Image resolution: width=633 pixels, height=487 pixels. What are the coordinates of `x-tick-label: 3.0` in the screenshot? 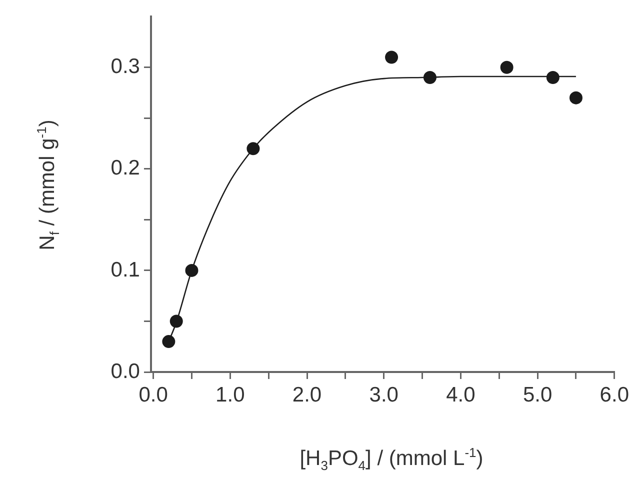 It's located at (383, 394).